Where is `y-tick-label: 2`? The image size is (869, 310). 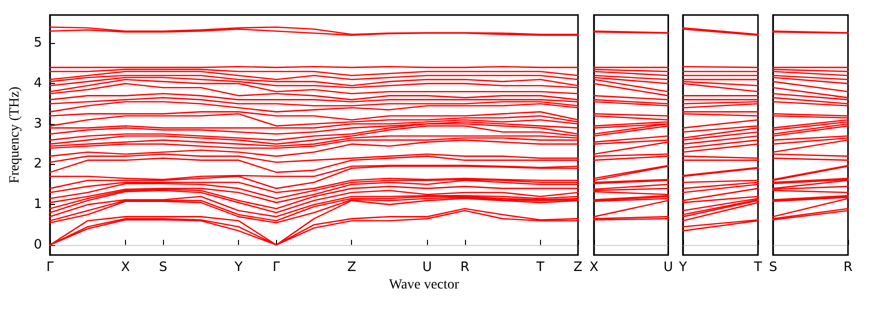 y-tick-label: 2 is located at coordinates (38, 164).